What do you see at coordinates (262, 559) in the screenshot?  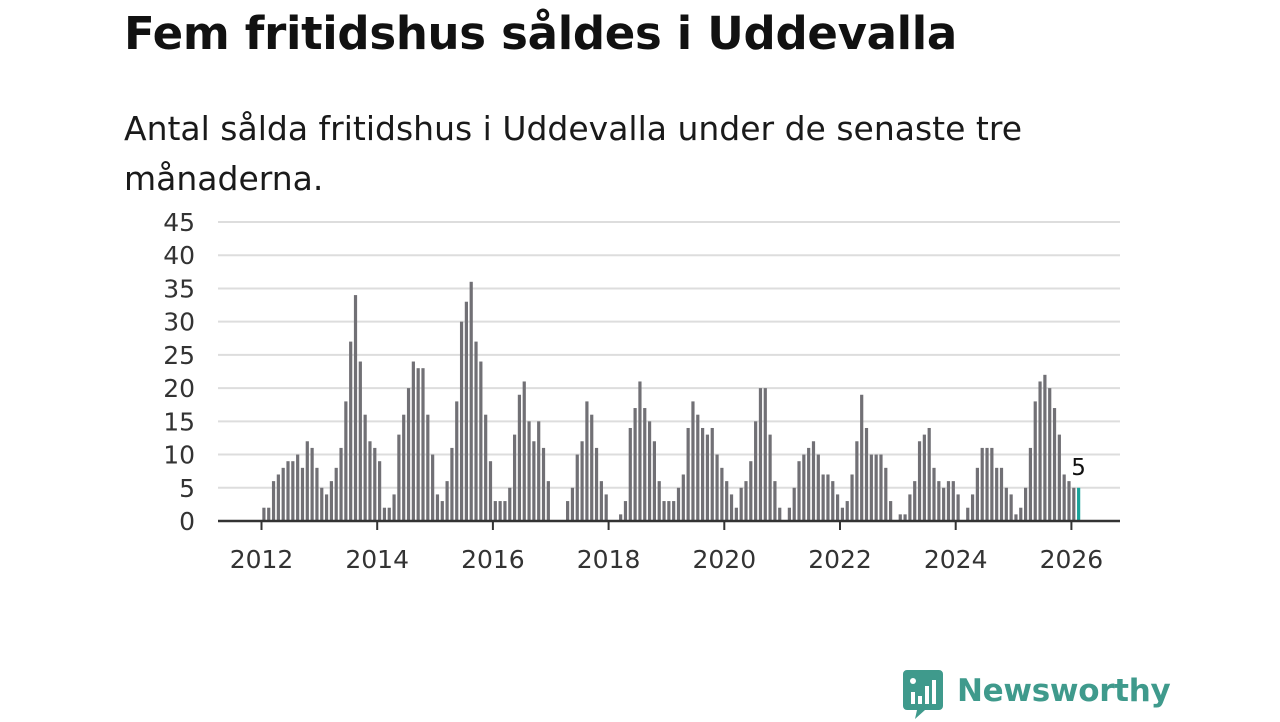 I see `x-tick-label: 2012` at bounding box center [262, 559].